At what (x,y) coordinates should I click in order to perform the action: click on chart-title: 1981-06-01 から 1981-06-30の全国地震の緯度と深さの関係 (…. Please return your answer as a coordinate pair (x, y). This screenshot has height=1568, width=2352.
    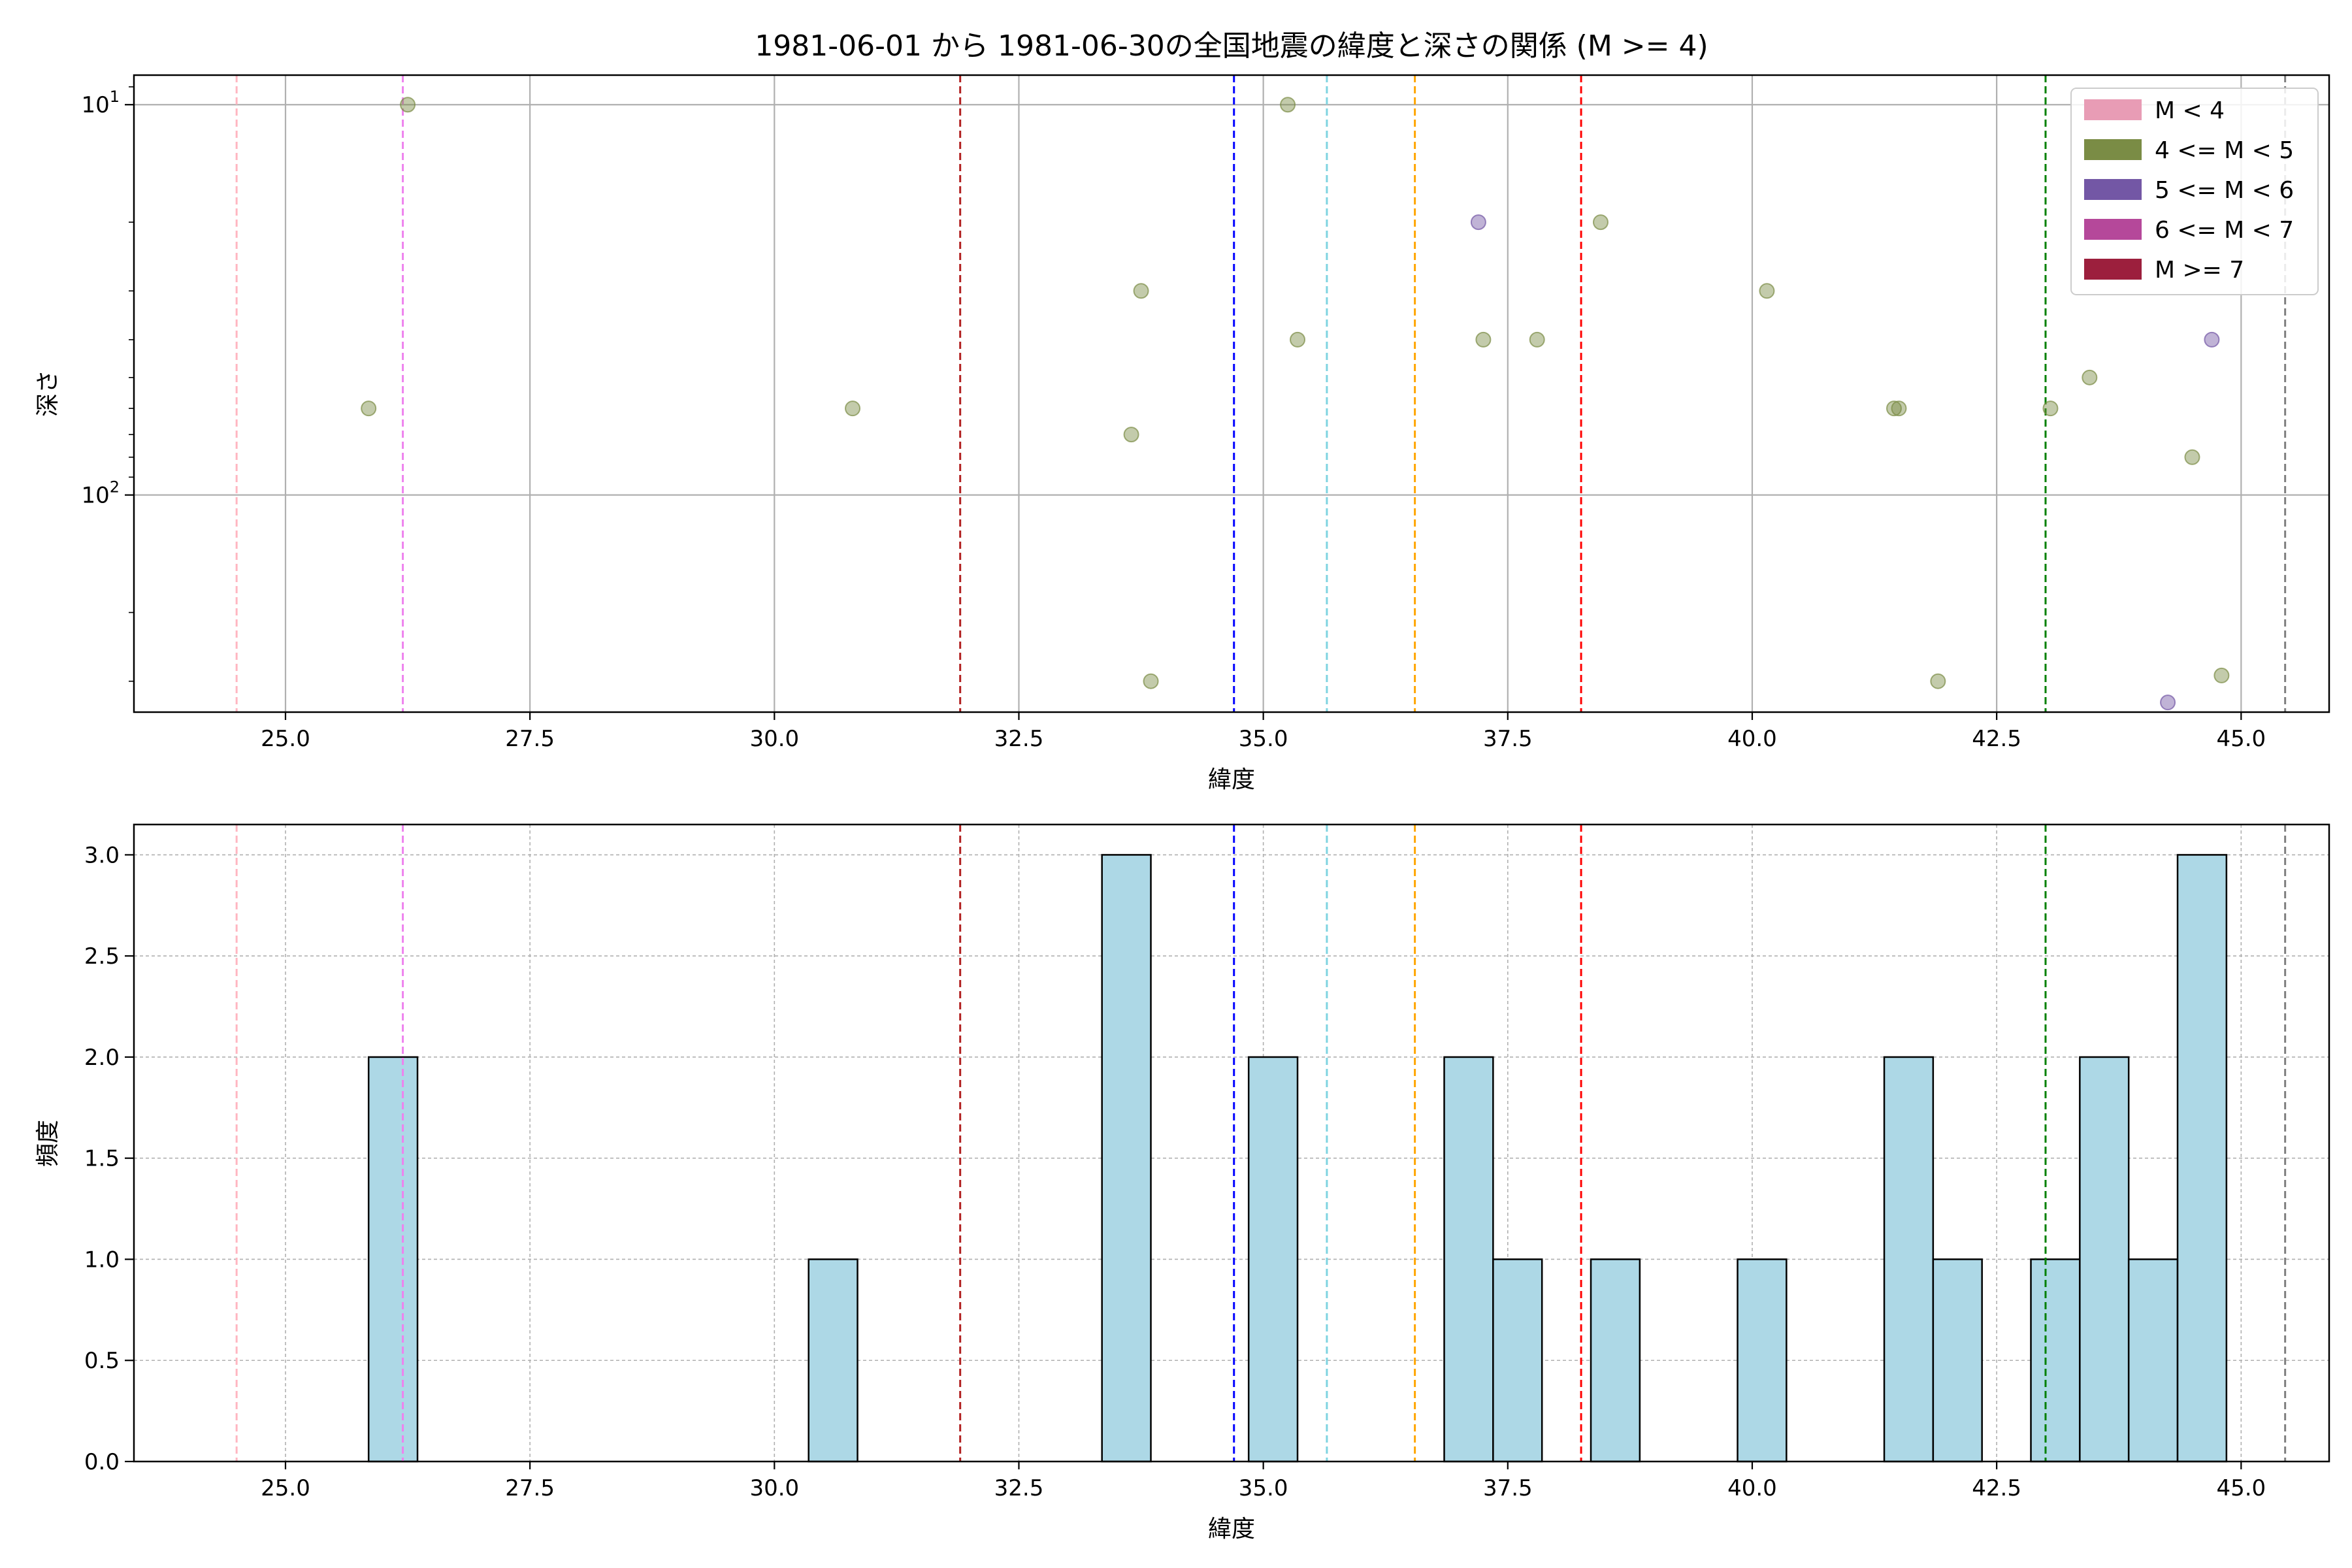
    Looking at the image, I should click on (1231, 46).